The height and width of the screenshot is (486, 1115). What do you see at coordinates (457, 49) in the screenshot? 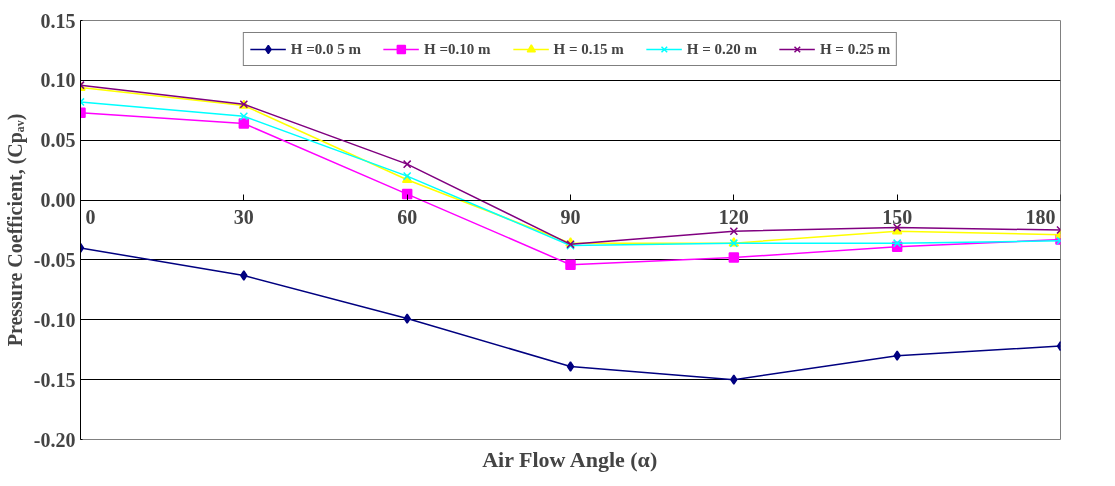
I see `legend-label: H =0.10 m` at bounding box center [457, 49].